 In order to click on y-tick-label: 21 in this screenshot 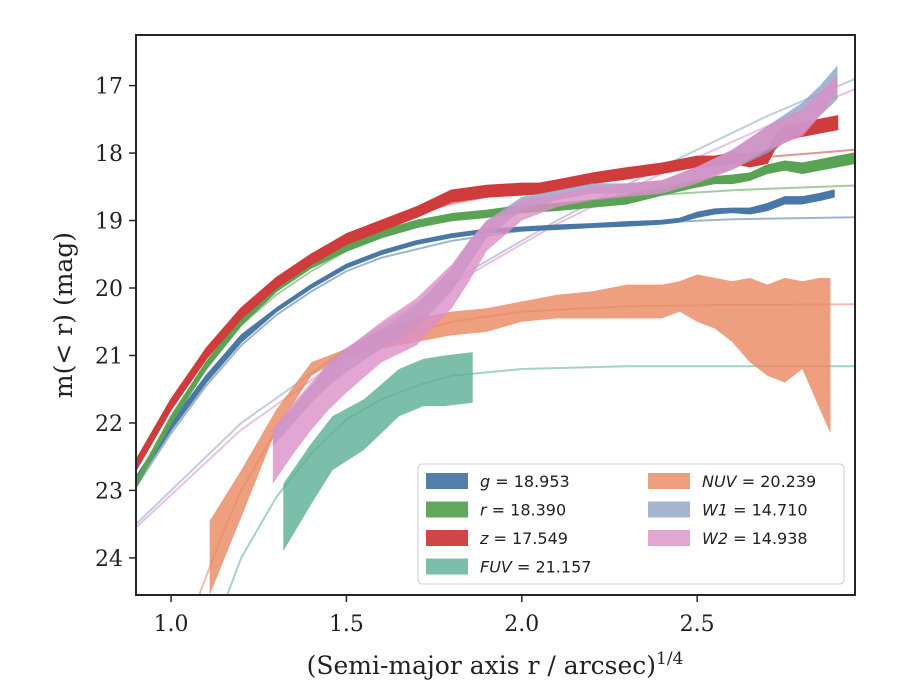, I will do `click(109, 356)`.